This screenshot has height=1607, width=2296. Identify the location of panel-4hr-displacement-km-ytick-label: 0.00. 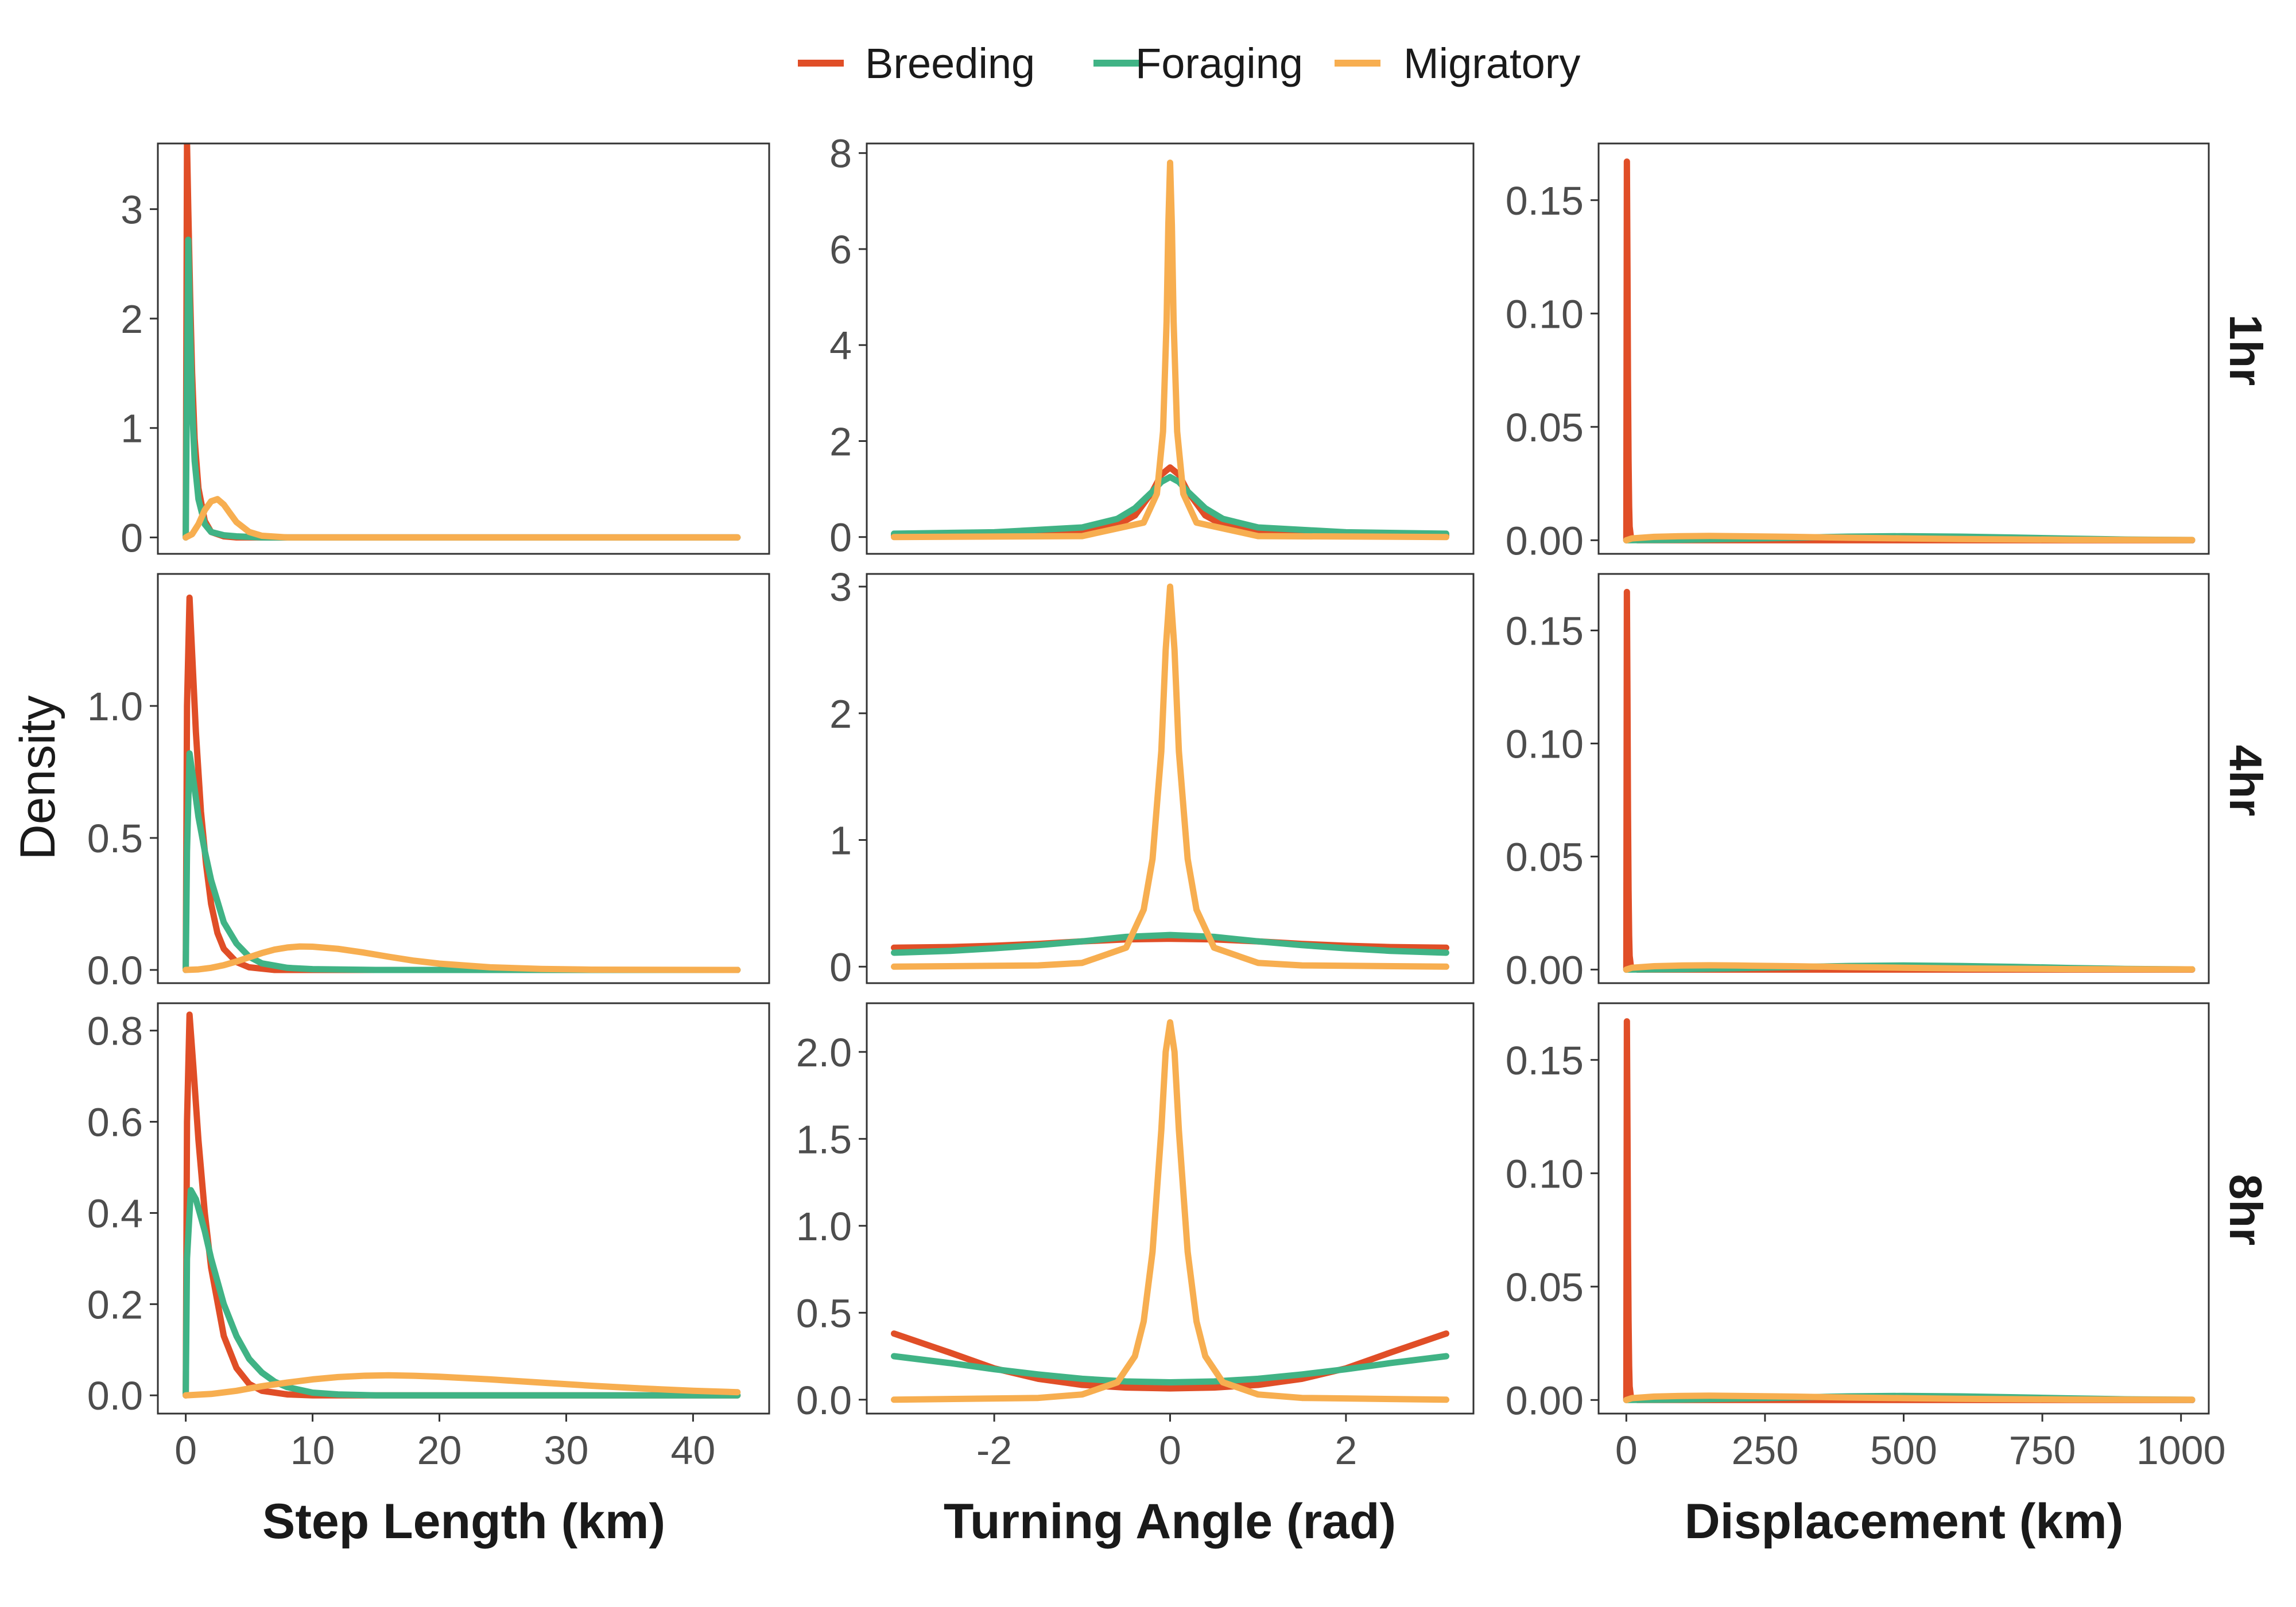
(1545, 970).